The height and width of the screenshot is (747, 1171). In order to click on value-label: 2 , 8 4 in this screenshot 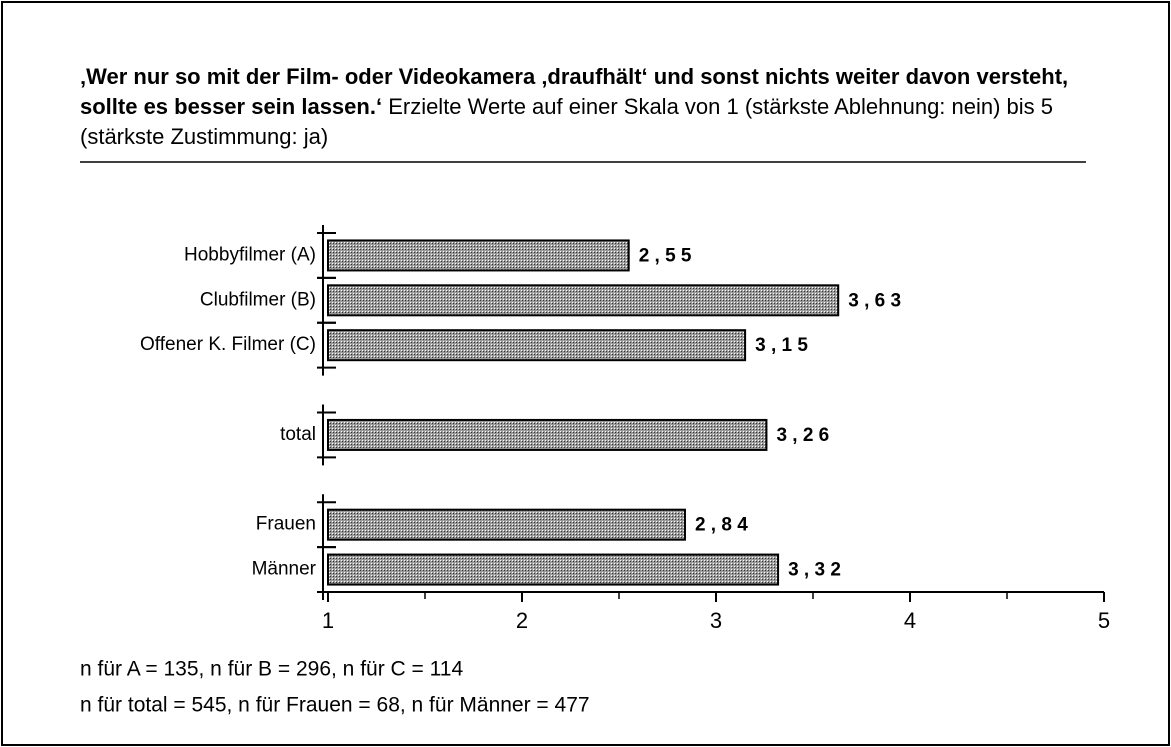, I will do `click(721, 525)`.